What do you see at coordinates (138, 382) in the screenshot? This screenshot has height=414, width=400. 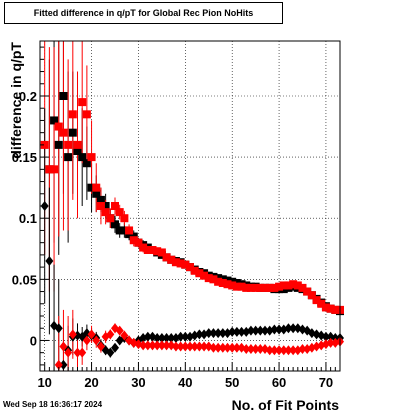 I see `x-tick-label: 30` at bounding box center [138, 382].